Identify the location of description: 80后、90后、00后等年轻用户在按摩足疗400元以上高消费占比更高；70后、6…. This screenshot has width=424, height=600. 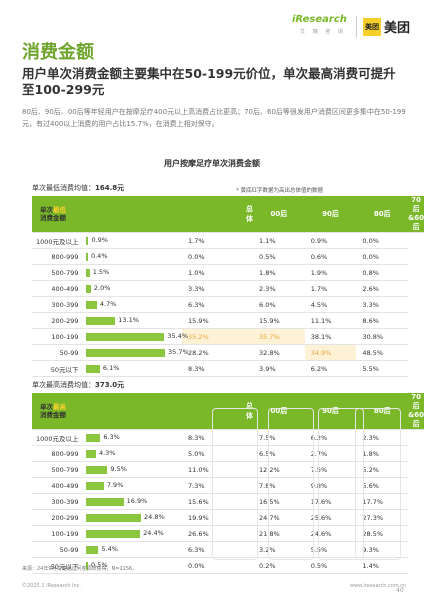
(214, 118).